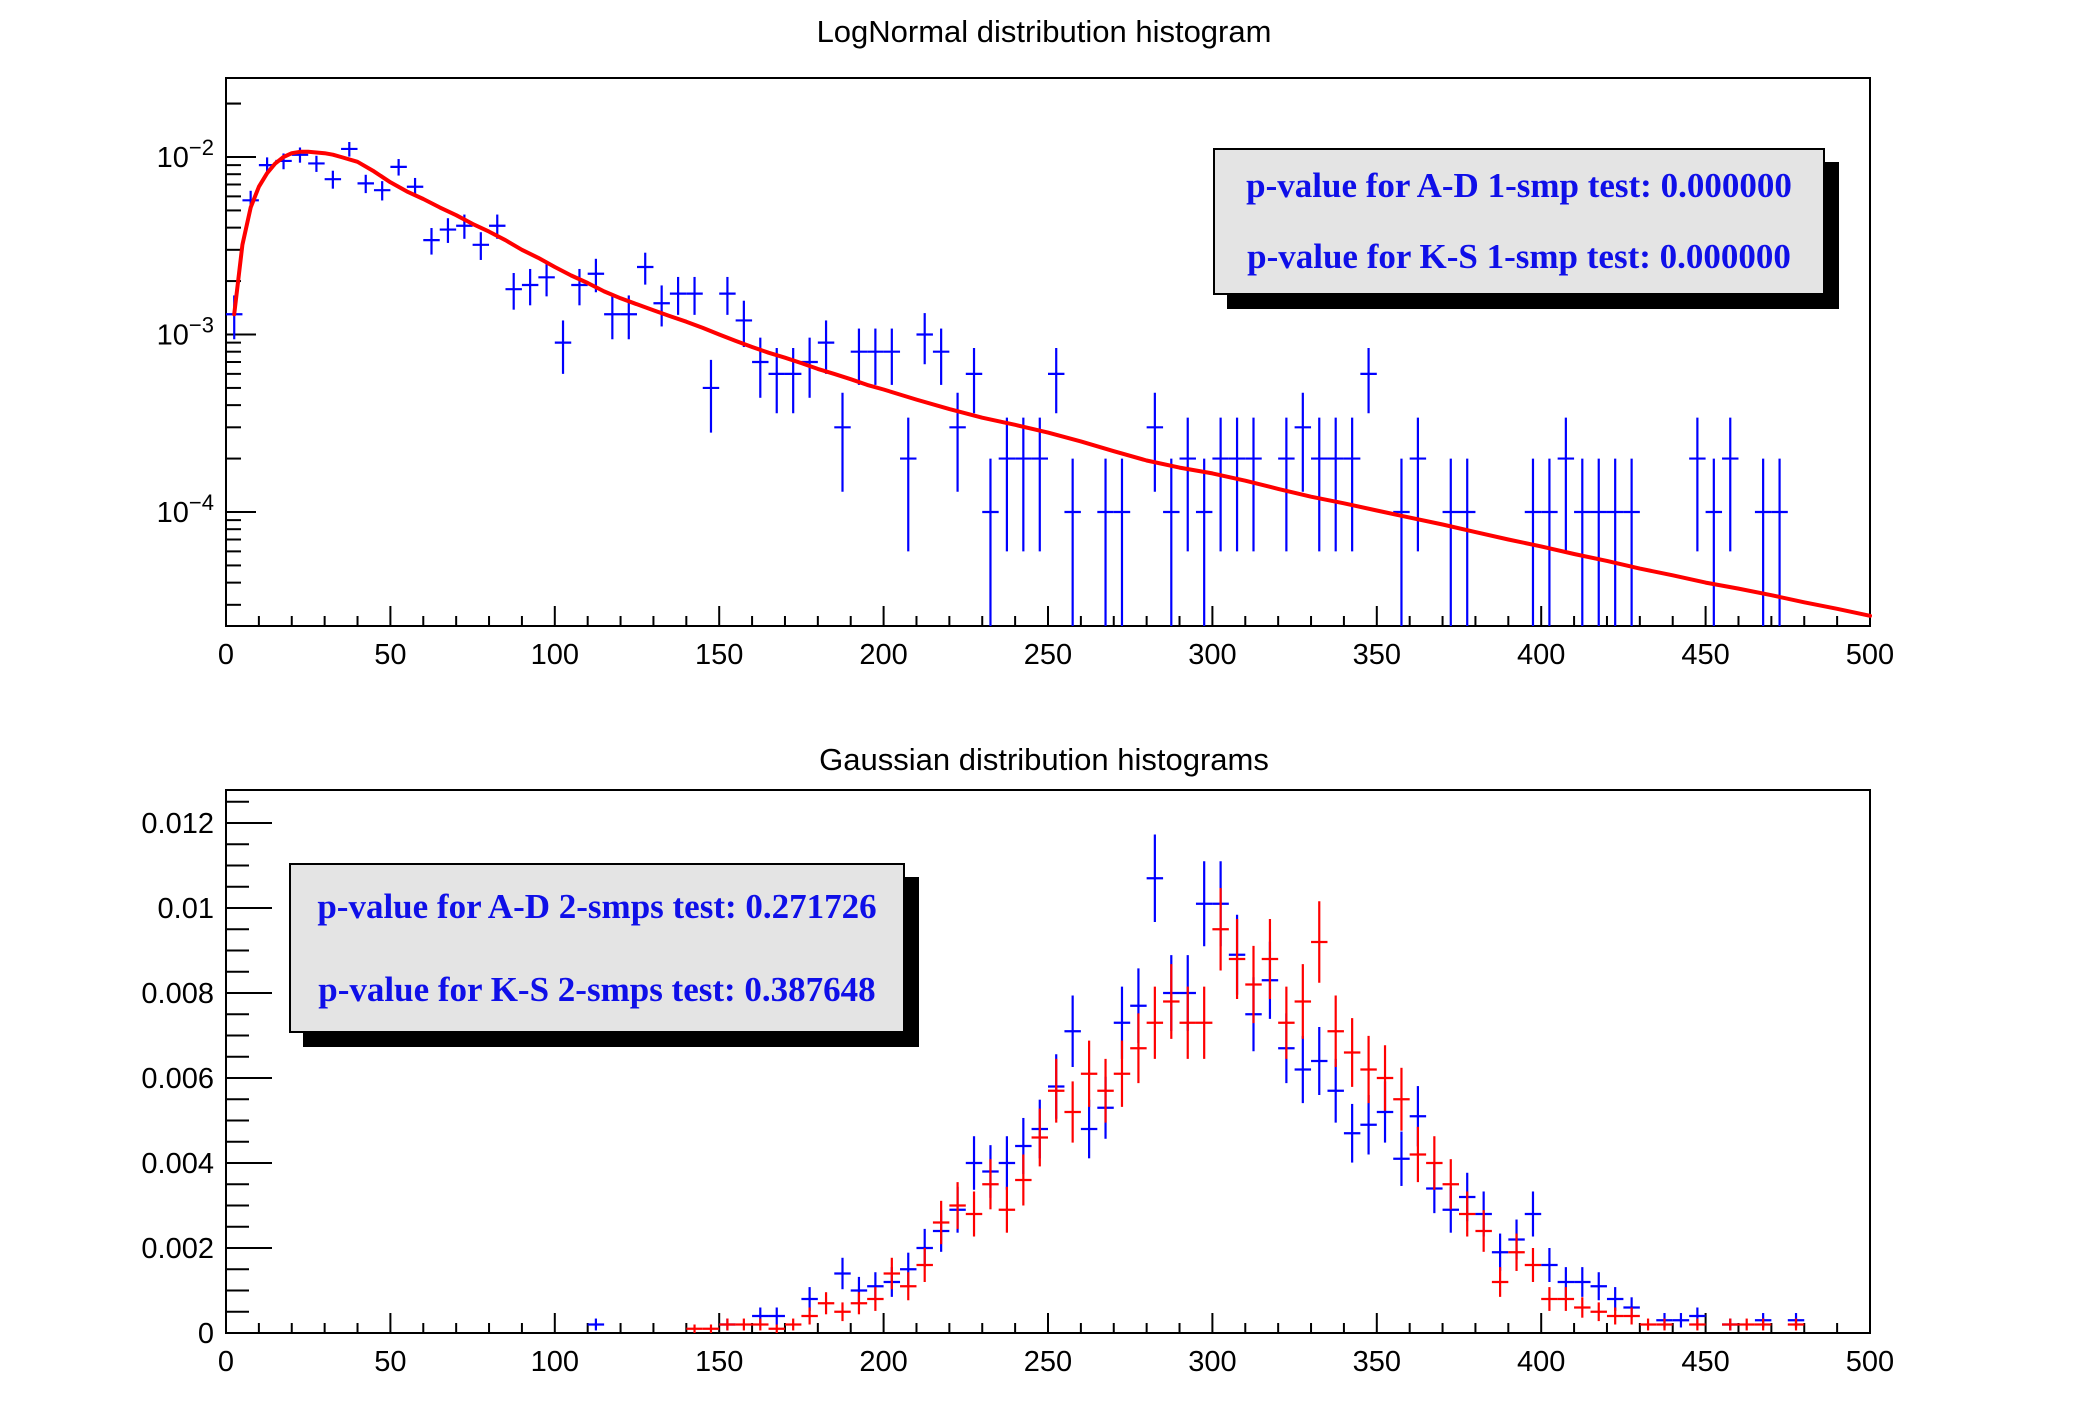 The width and height of the screenshot is (2088, 1416). What do you see at coordinates (206, 354) in the screenshot?
I see `top-y-axis: 10−2 10−3 10−4` at bounding box center [206, 354].